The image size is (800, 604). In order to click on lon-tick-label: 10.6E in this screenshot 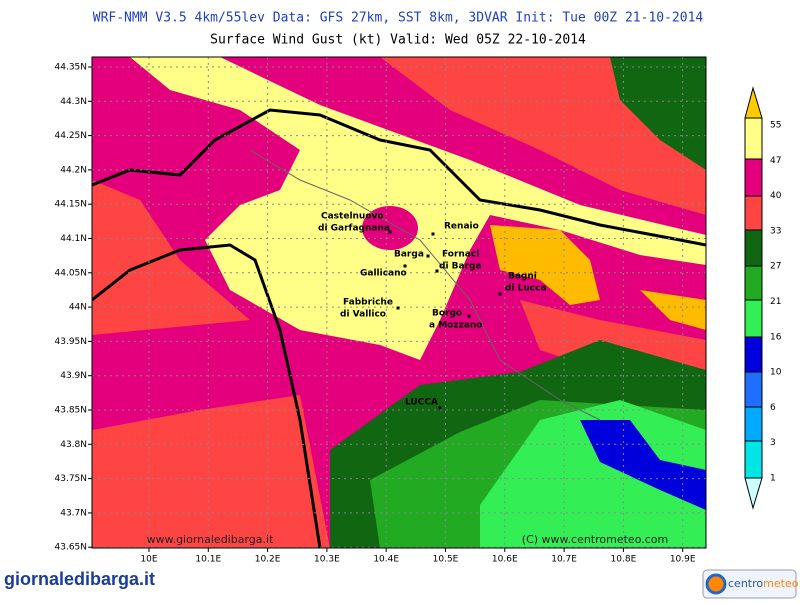, I will do `click(505, 560)`.